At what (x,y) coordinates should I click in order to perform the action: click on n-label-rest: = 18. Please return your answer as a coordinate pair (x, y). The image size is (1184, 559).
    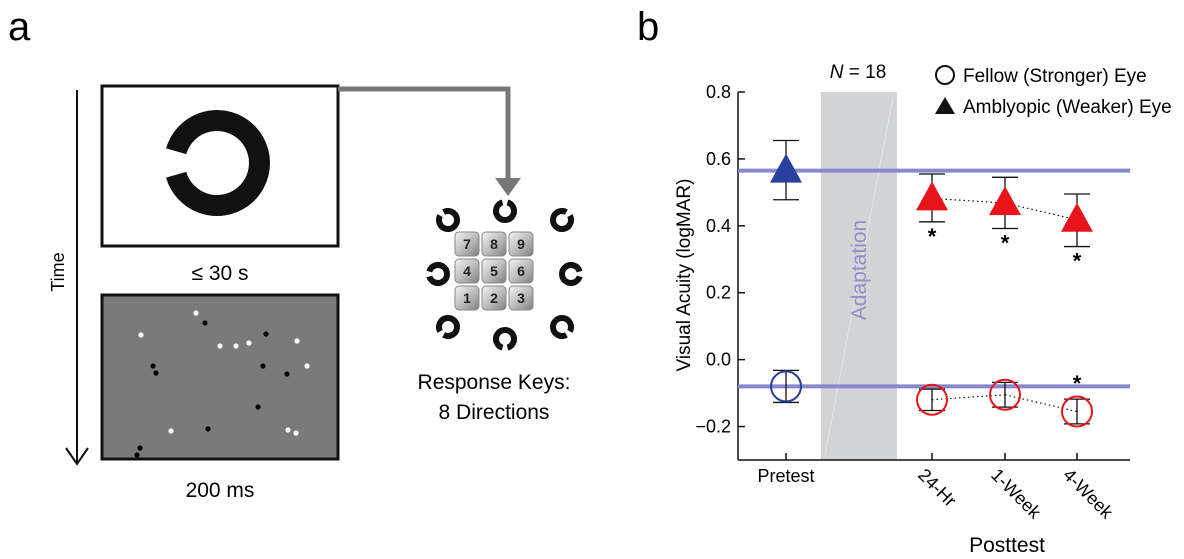
    Looking at the image, I should click on (864, 72).